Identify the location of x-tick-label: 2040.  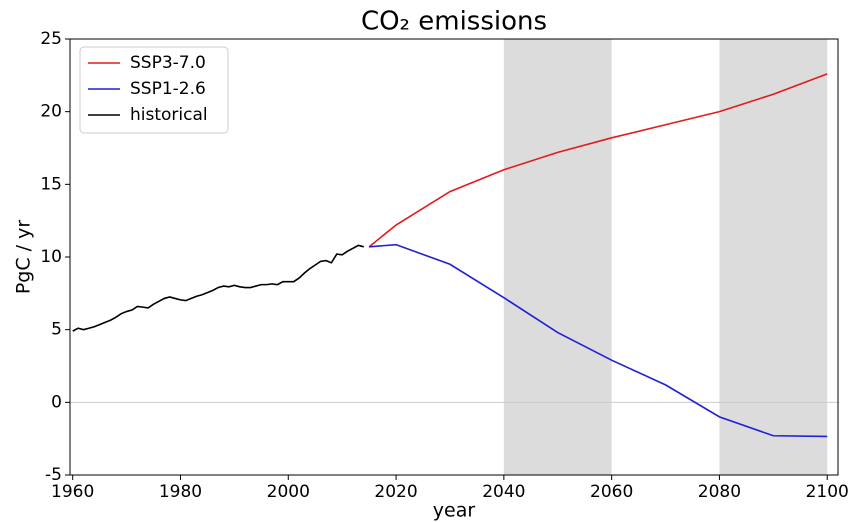
(503, 492).